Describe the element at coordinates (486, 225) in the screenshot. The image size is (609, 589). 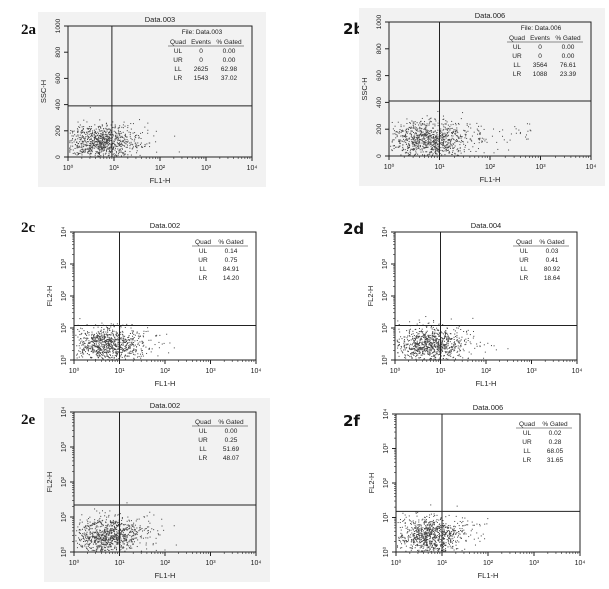
I see `chart-title: Data.004` at that location.